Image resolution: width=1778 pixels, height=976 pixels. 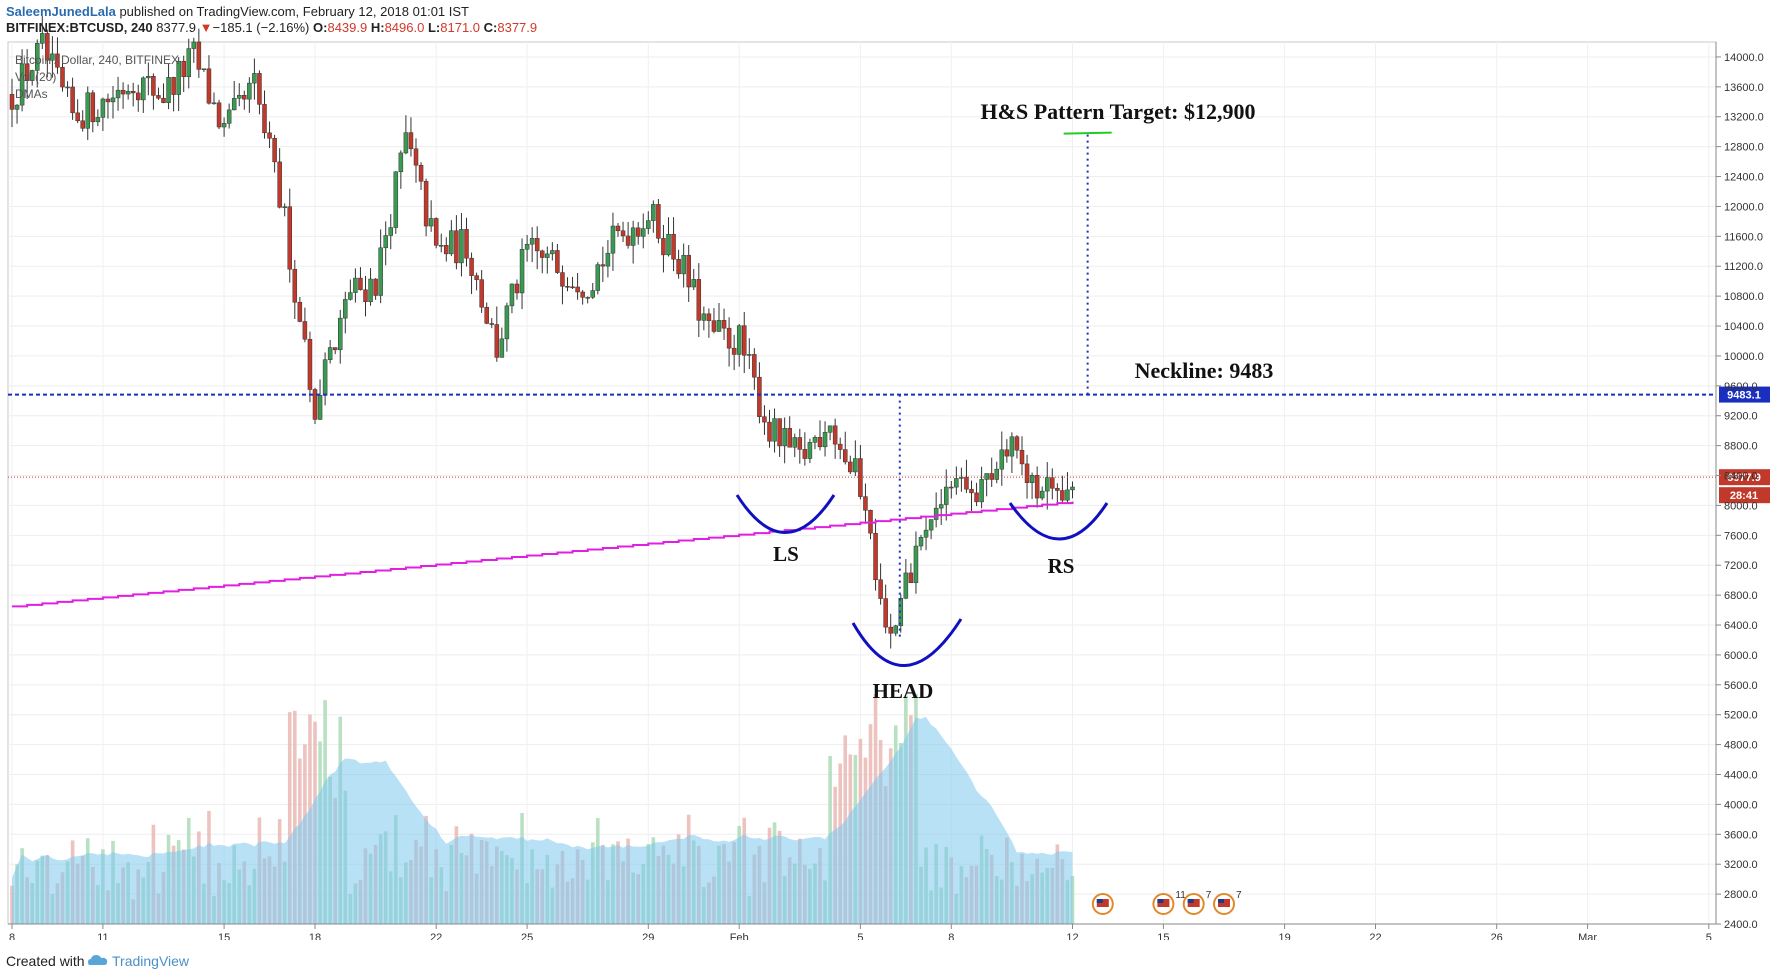 What do you see at coordinates (1061, 566) in the screenshot?
I see `rs-label: RS` at bounding box center [1061, 566].